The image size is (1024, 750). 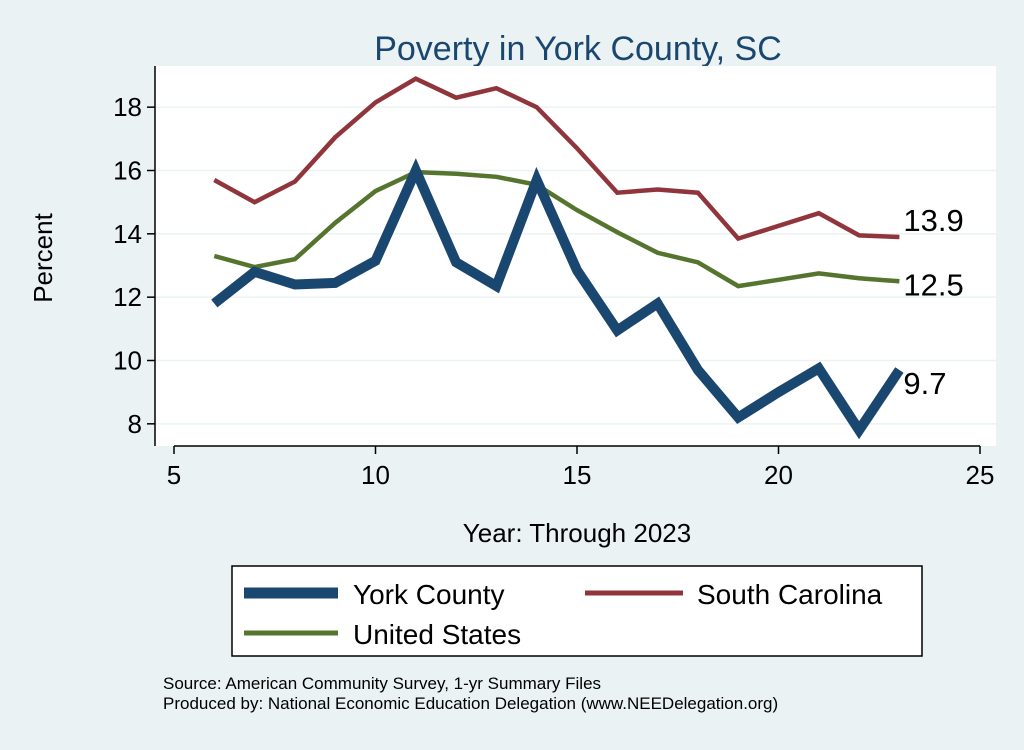 I want to click on series-line-south-carolina, so click(x=556, y=159).